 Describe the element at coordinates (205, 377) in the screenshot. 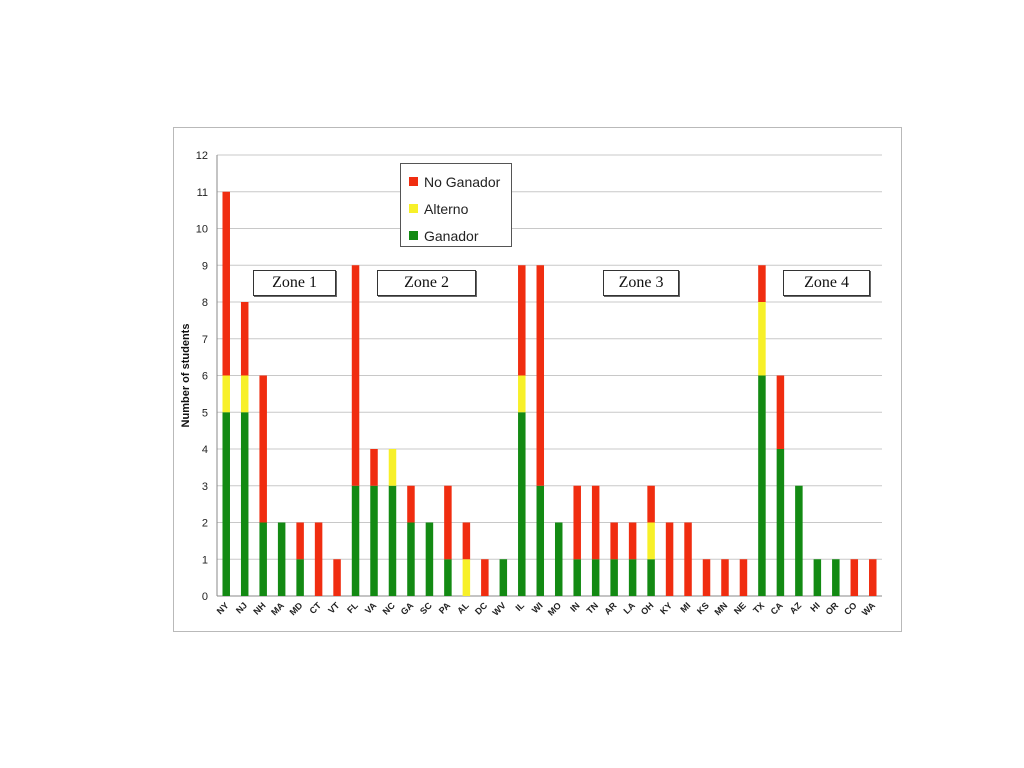

I see `y-tick-label: 6` at that location.